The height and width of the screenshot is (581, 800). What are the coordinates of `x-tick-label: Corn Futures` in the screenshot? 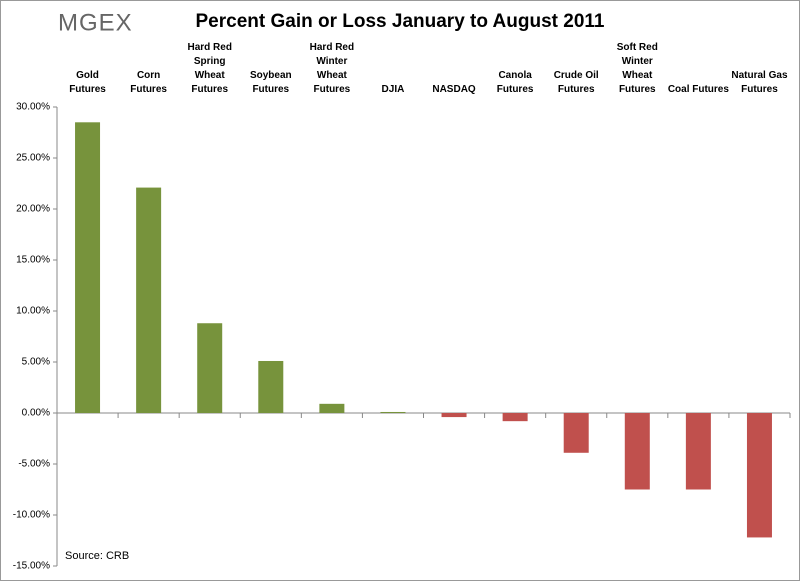 It's located at (148, 82).